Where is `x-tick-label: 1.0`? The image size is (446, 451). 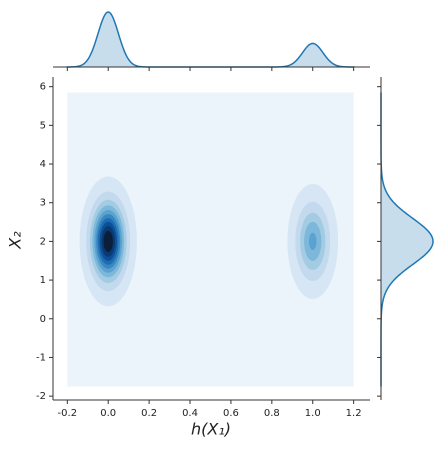 x-tick-label: 1.0 is located at coordinates (313, 413).